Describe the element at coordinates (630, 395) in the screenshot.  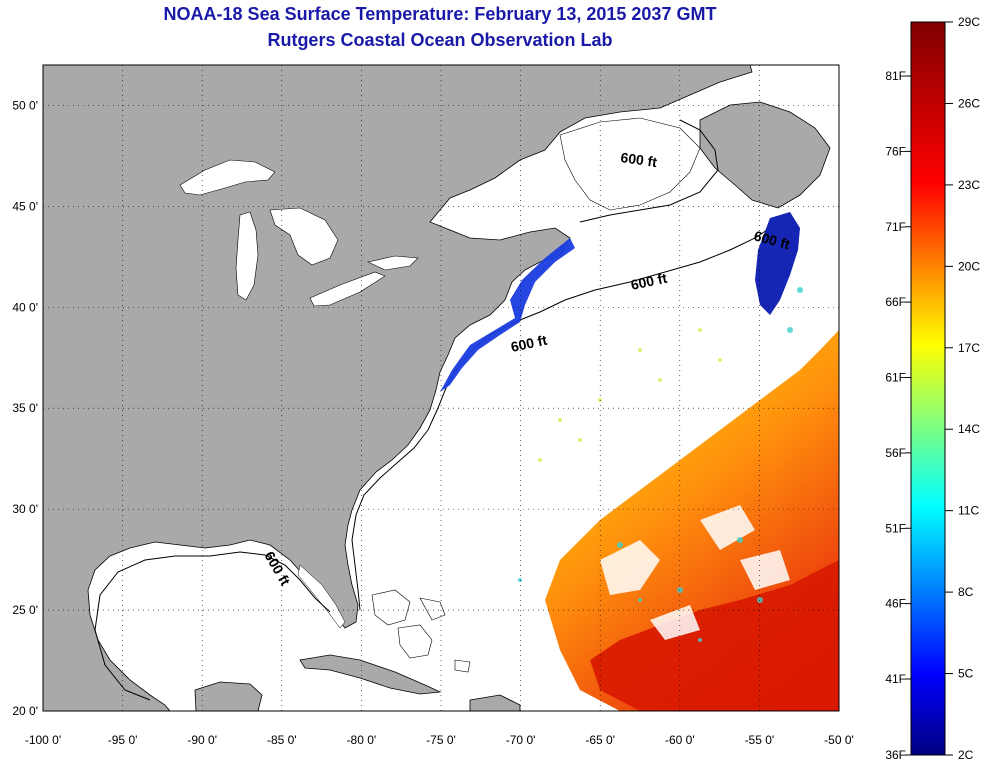
I see `sst-yellow-speckle` at that location.